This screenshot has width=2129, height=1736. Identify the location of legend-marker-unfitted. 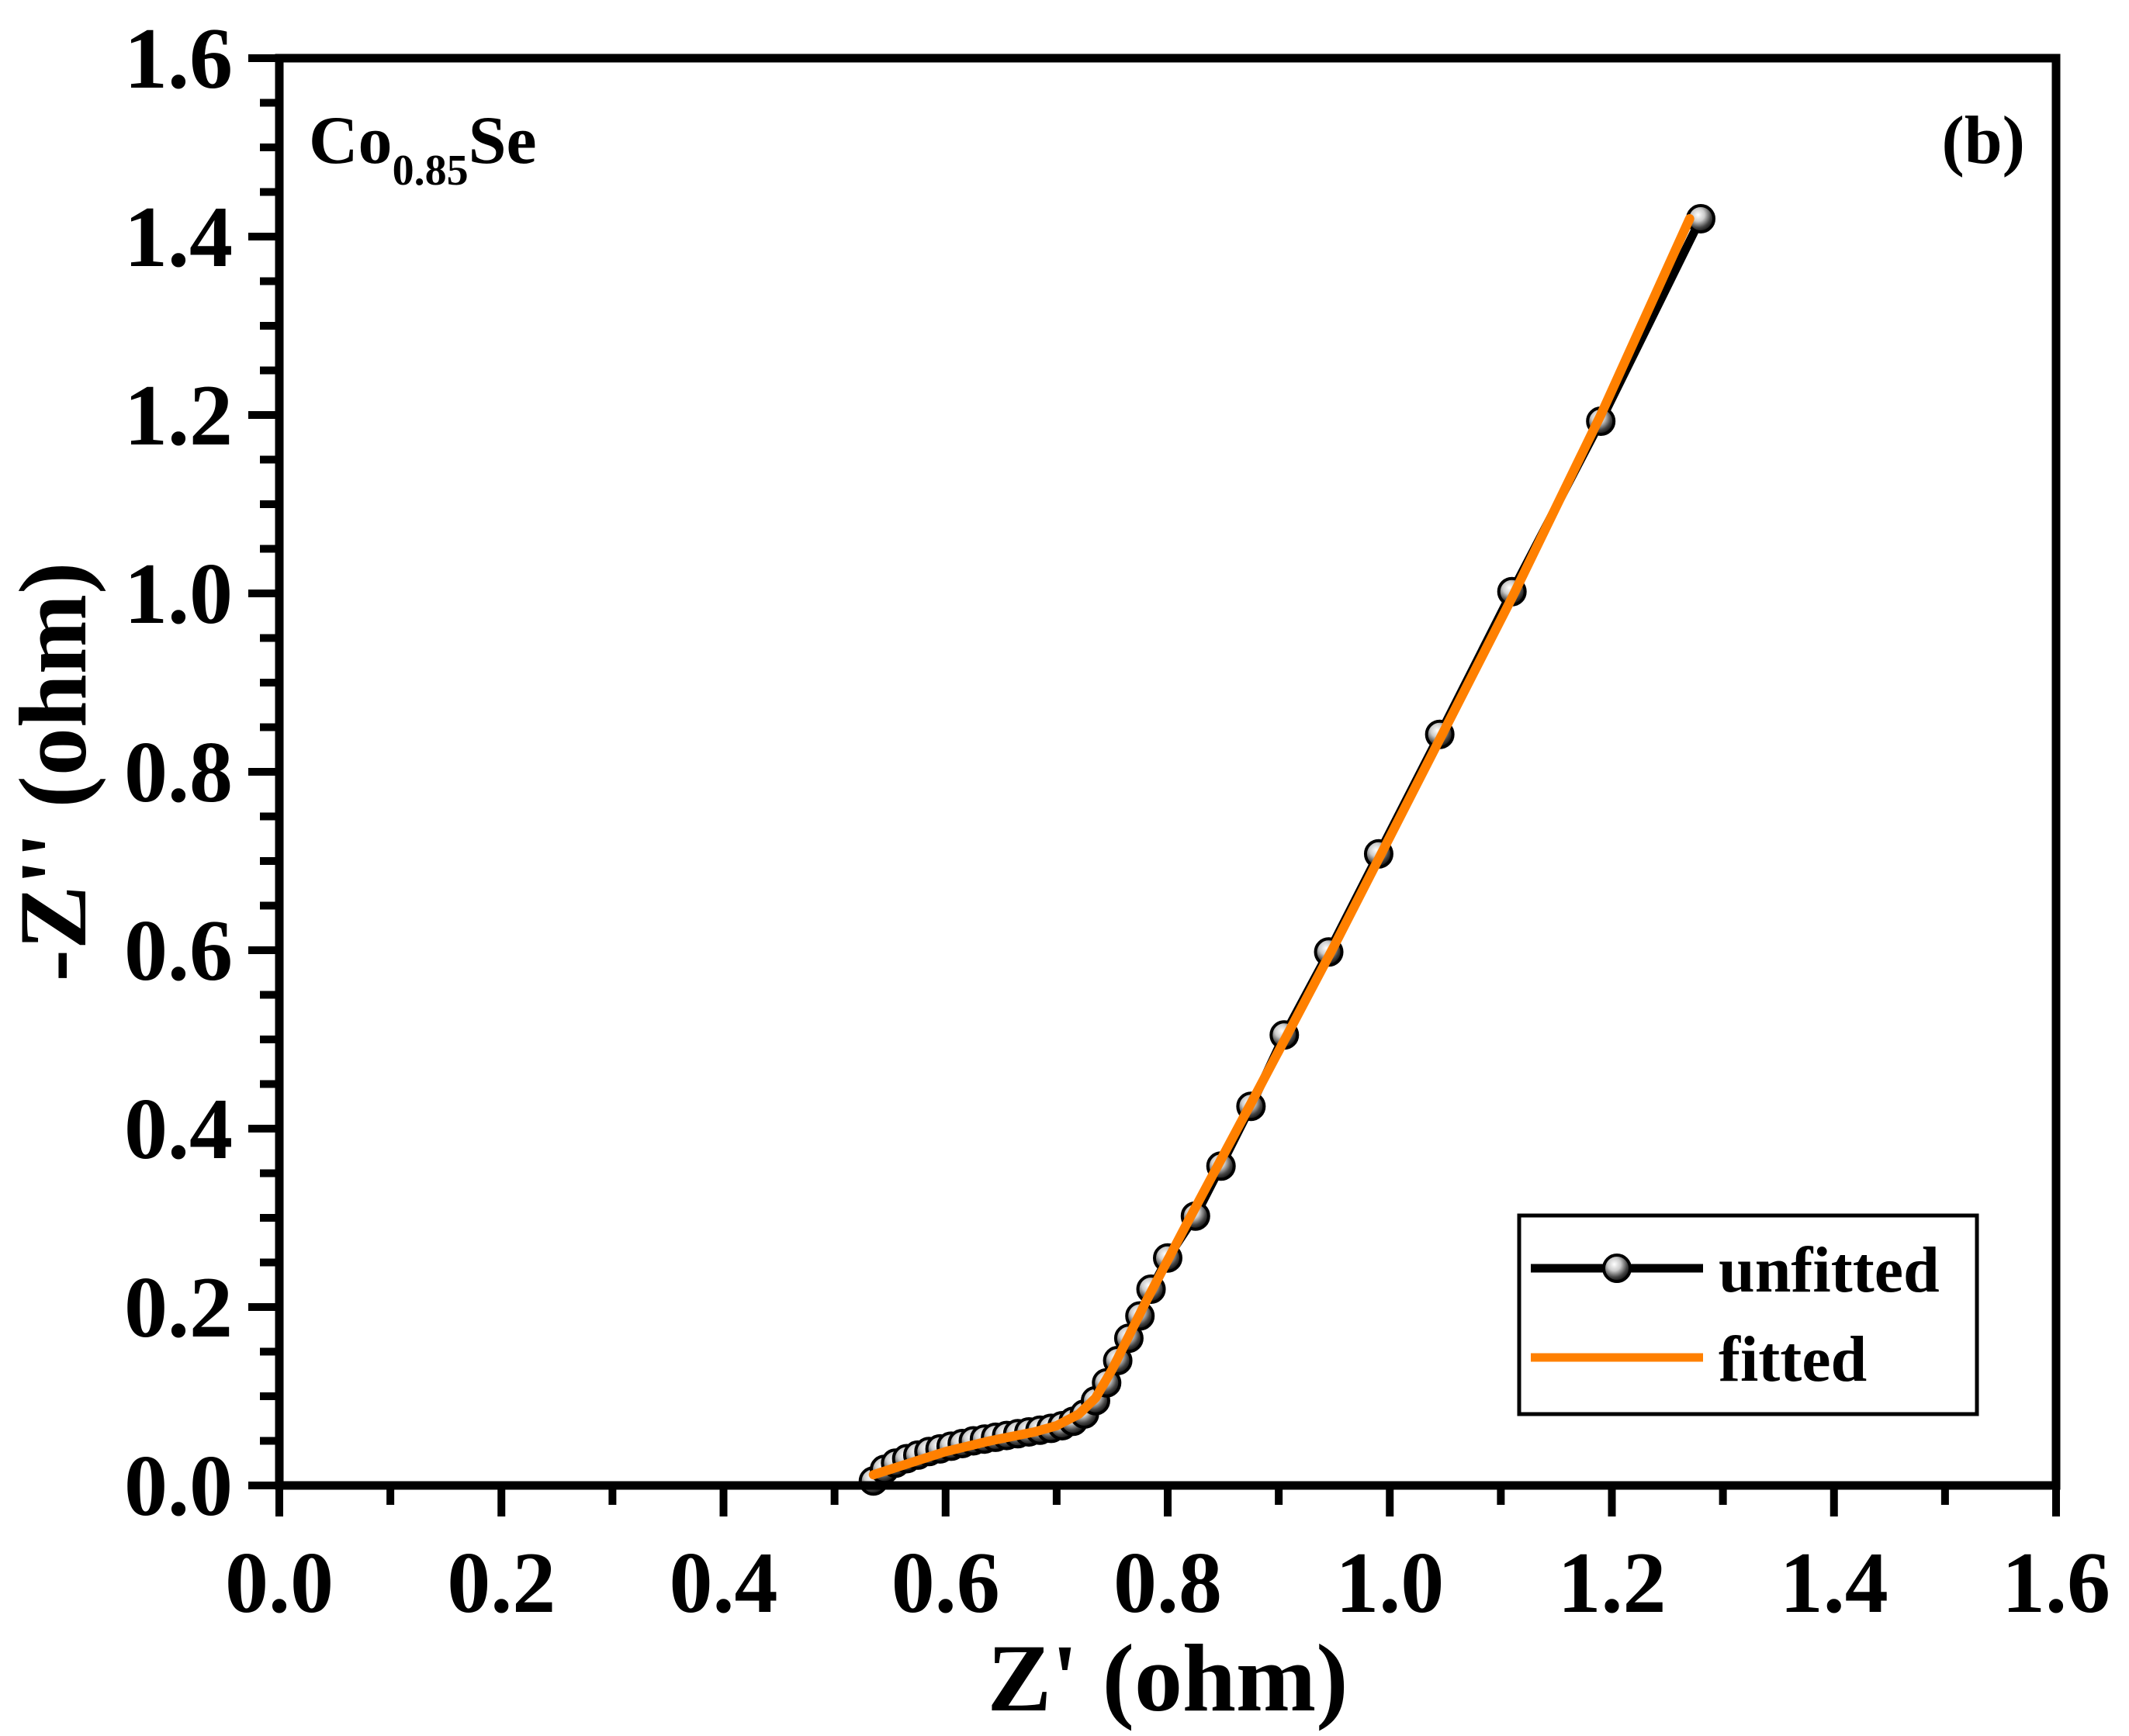
(1617, 1268).